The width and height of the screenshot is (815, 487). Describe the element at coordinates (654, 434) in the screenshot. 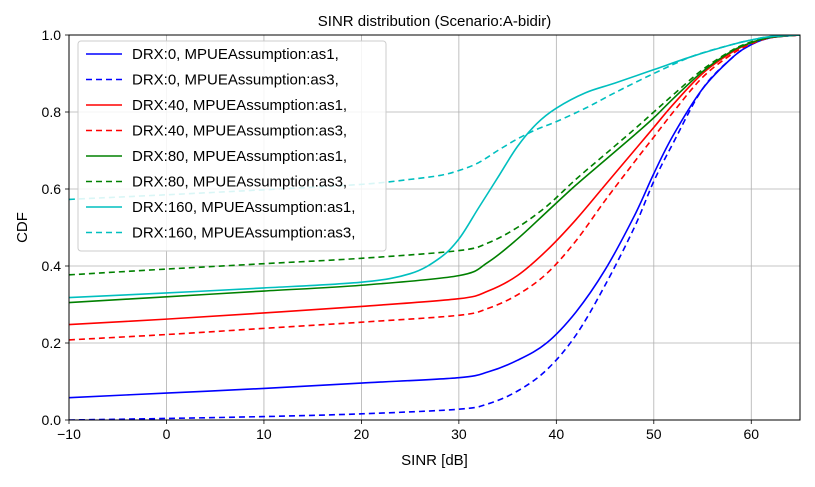

I see `x-tick-label: 50` at that location.